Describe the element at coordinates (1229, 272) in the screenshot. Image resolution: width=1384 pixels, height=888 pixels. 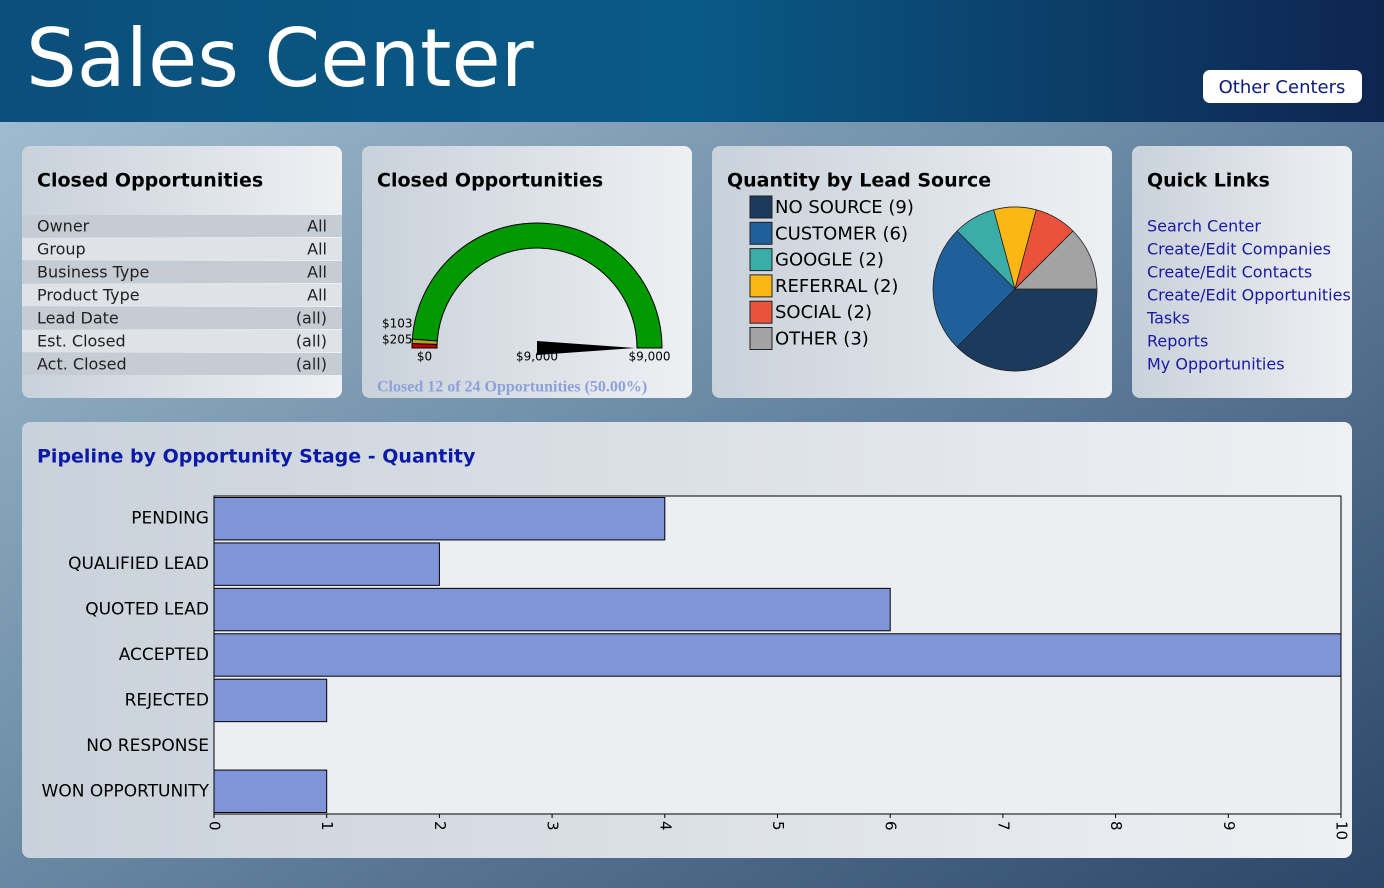
I see `quick-link: Create/Edit Contacts` at that location.